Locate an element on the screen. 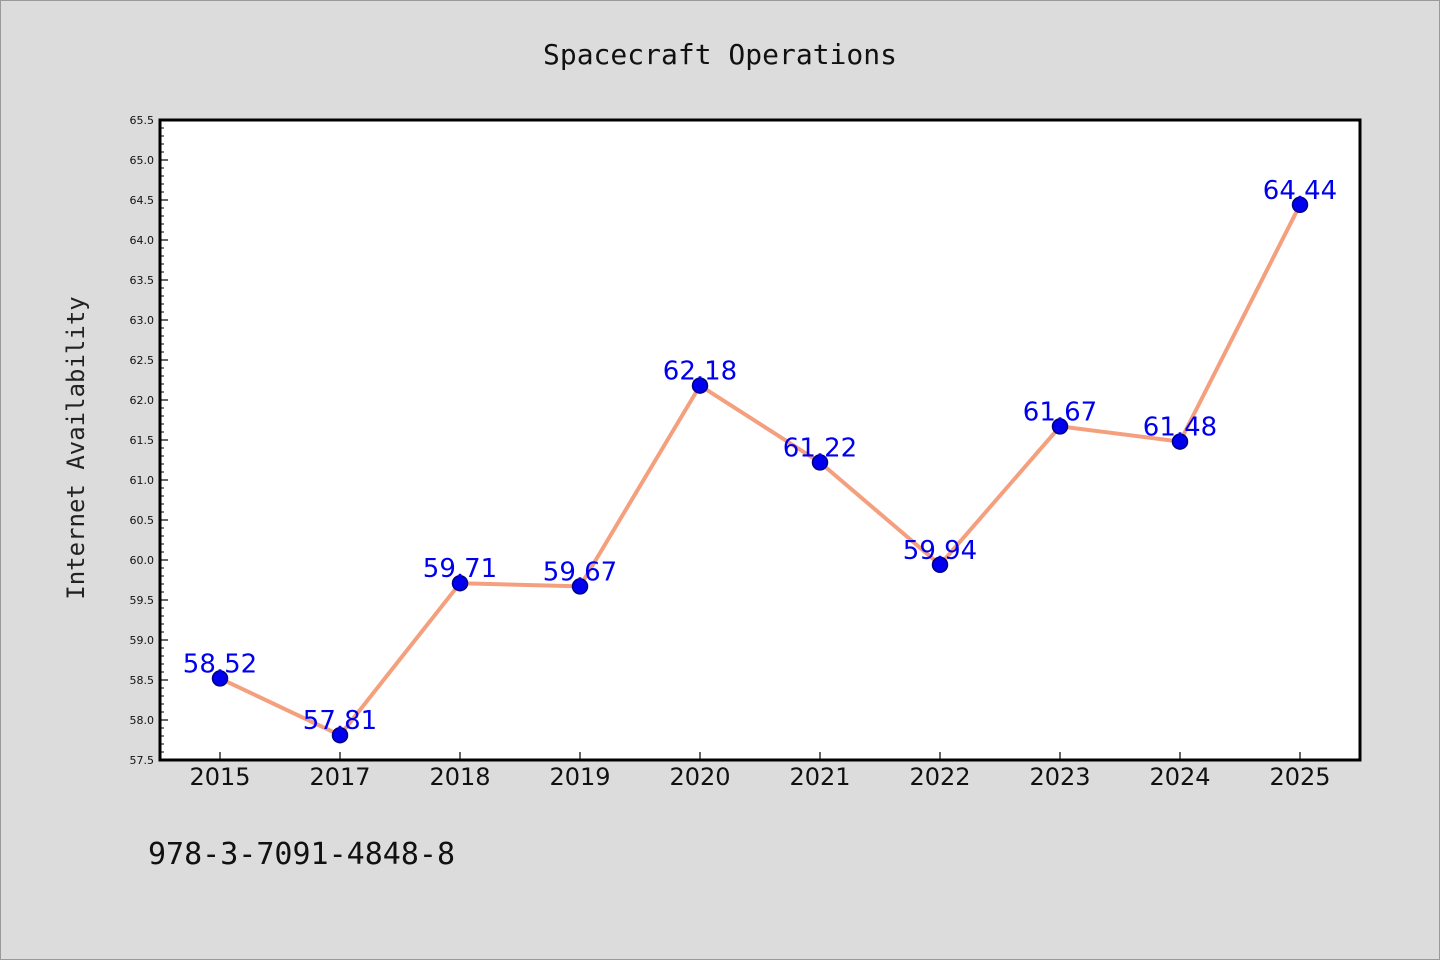 This screenshot has height=960, width=1440. y-tick-label: 63.0 is located at coordinates (142, 320).